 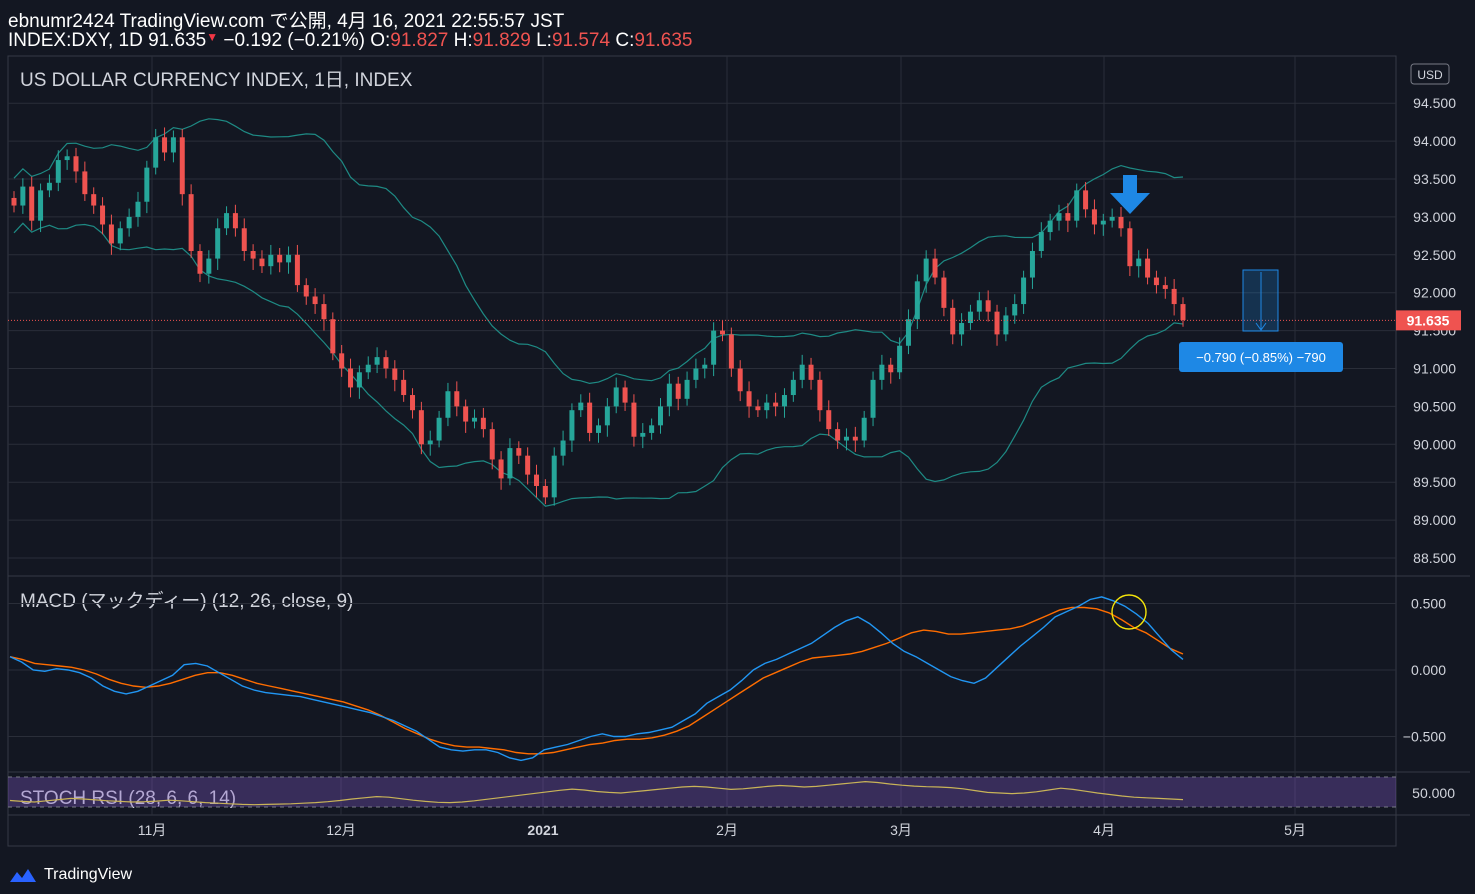 What do you see at coordinates (1434, 558) in the screenshot?
I see `y-tick-label: 88.500` at bounding box center [1434, 558].